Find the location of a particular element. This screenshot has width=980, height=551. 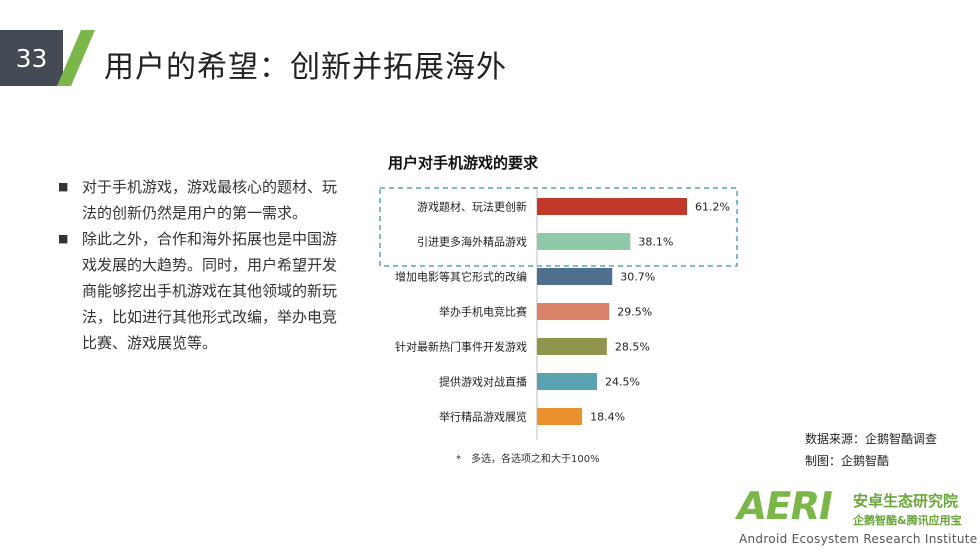

category-label: 针对最新热门事件开发游戏 is located at coordinates (461, 347).